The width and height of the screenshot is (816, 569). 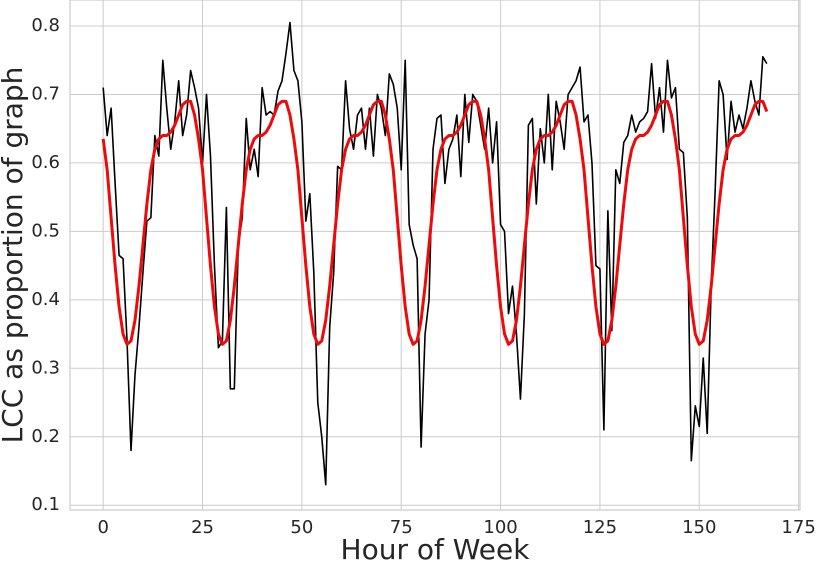 What do you see at coordinates (45, 299) in the screenshot?
I see `y-tick-label: 0.4` at bounding box center [45, 299].